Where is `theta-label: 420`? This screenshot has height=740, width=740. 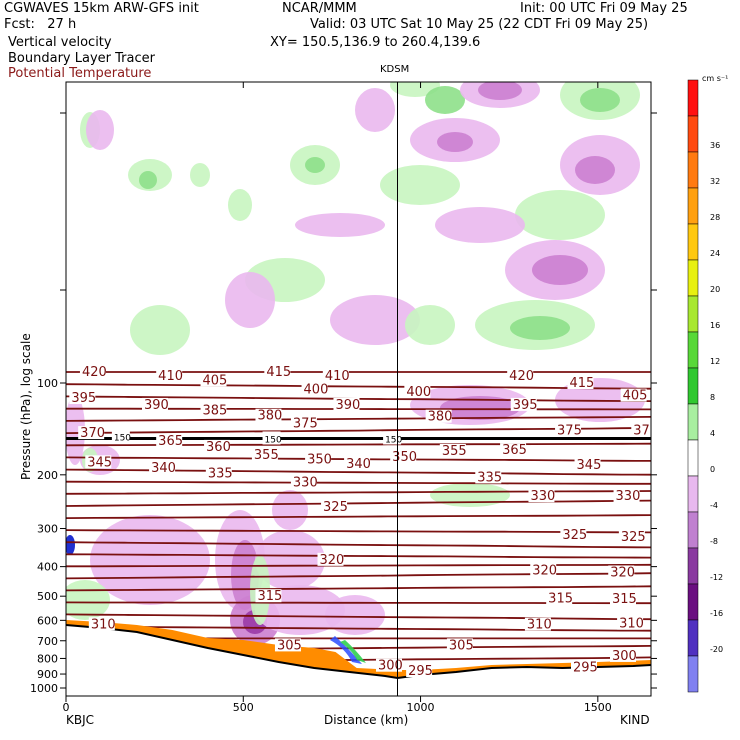
theta-label: 420 is located at coordinates (521, 376).